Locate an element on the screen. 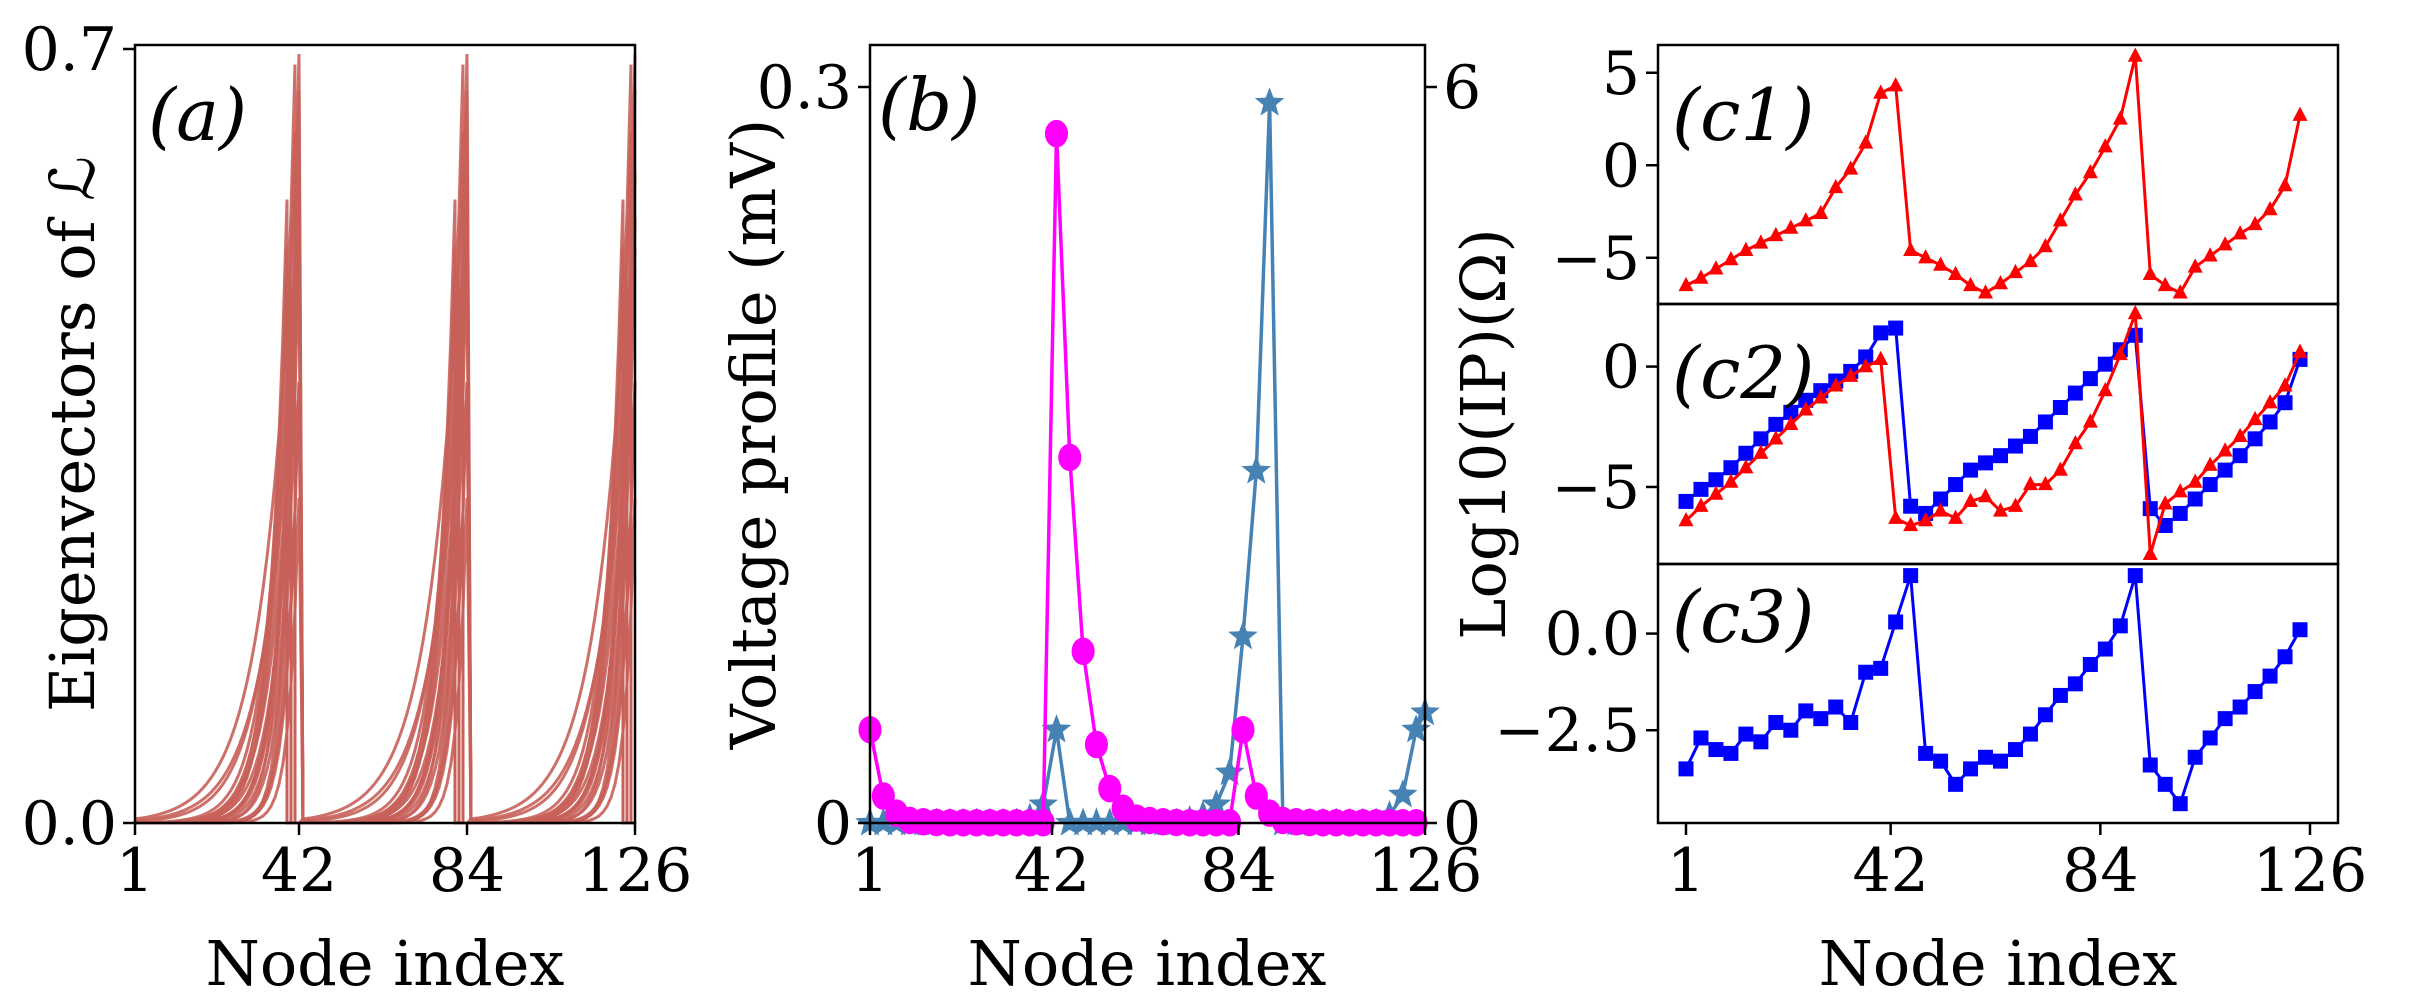 This screenshot has width=2410, height=1008. panel-c3-y-tick-label: 0.0 is located at coordinates (1592, 635).